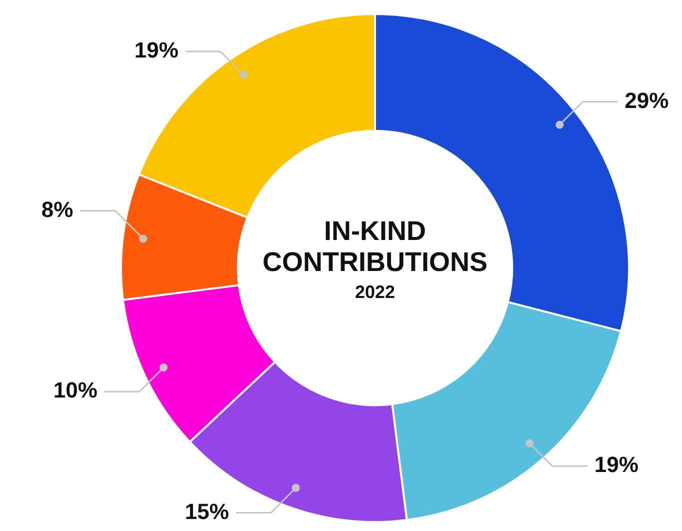  Describe the element at coordinates (375, 247) in the screenshot. I see `text: IN-KIND CONTRIBUTIONS` at that location.